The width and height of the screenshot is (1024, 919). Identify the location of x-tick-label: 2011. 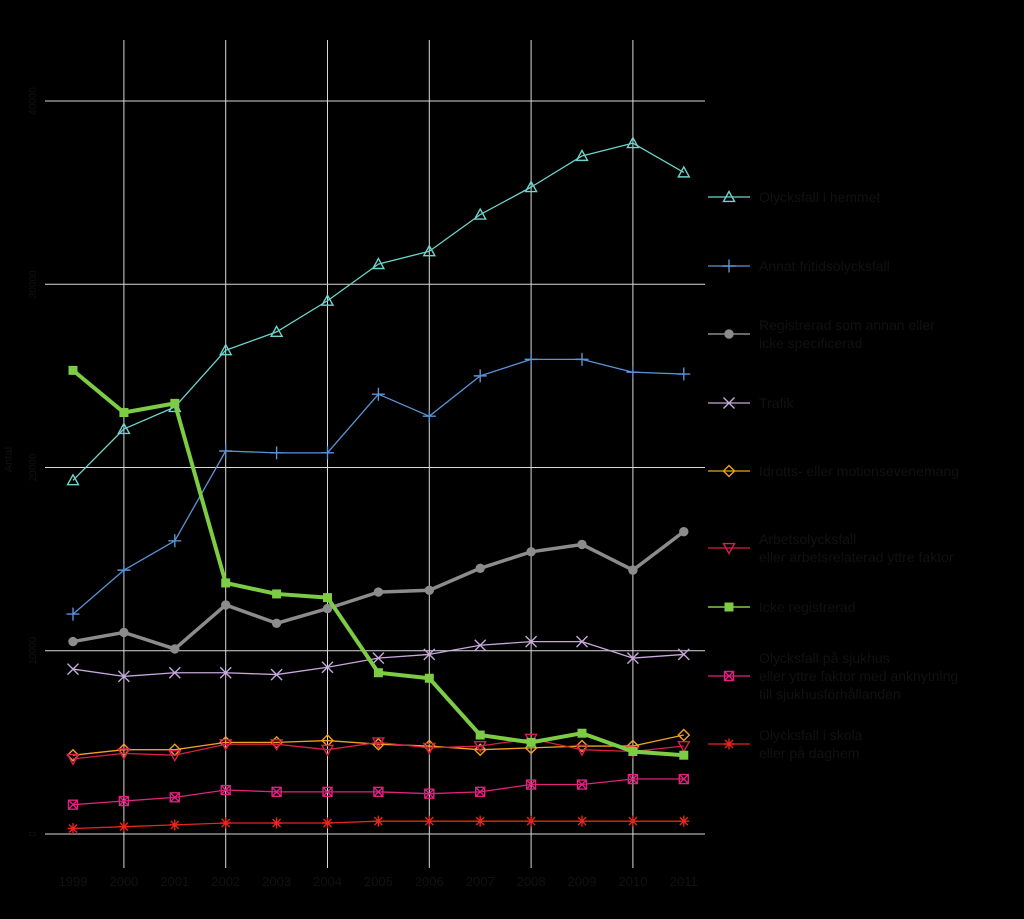
(684, 881).